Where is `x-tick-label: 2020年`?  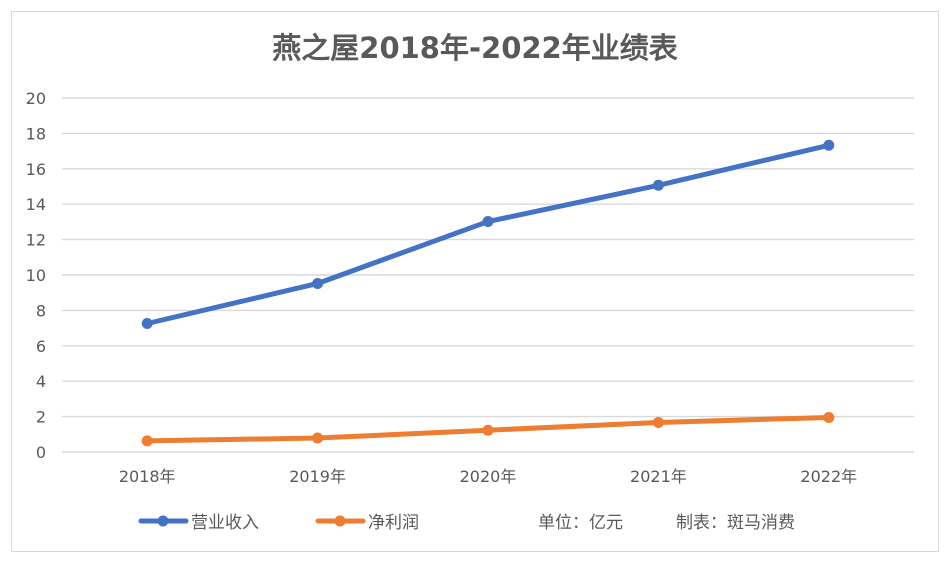 x-tick-label: 2020年 is located at coordinates (488, 476).